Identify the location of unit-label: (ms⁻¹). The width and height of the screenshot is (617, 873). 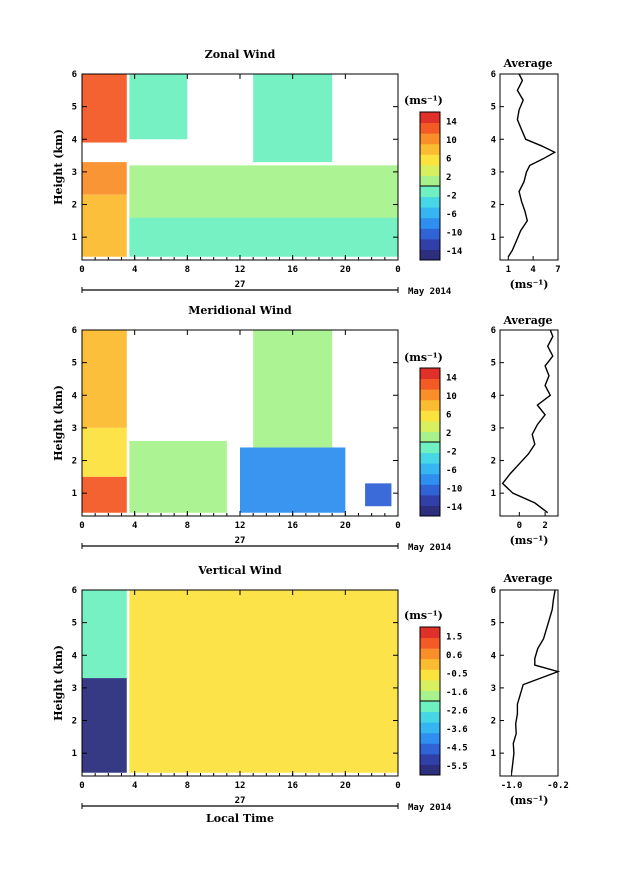
(423, 357).